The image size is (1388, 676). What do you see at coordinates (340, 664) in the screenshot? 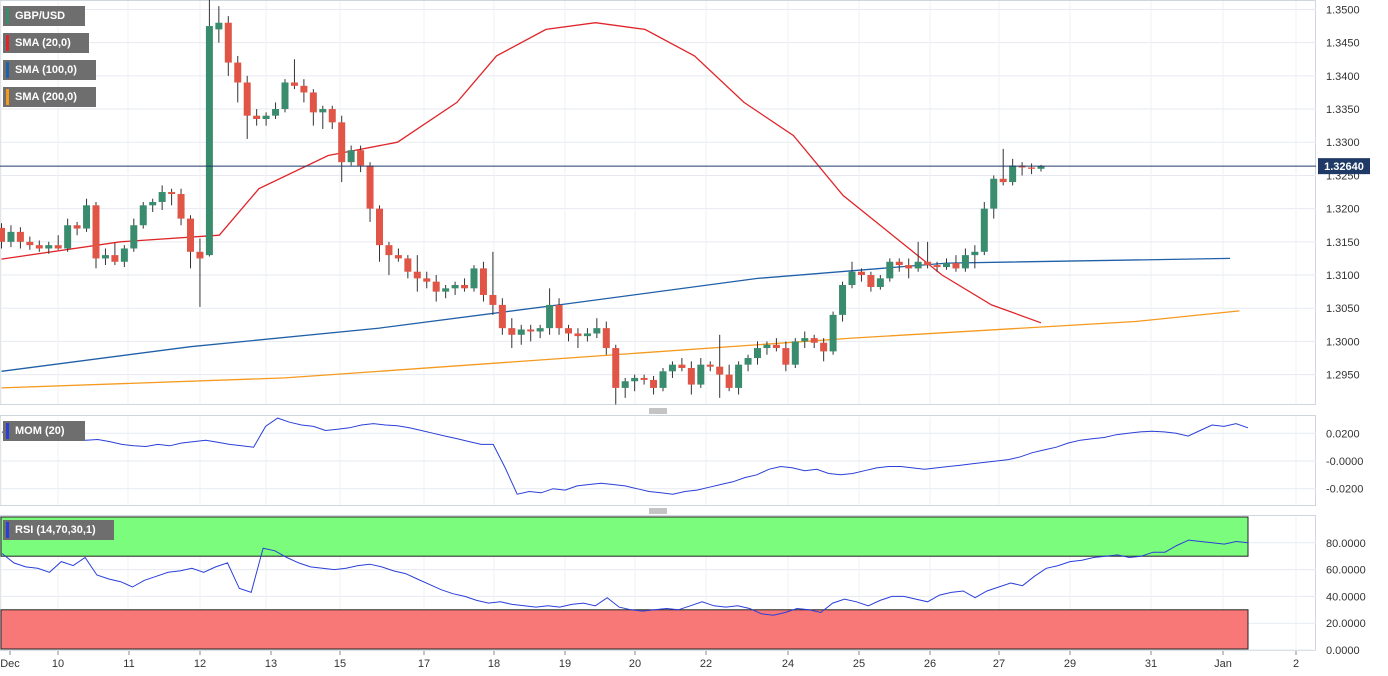
I see `x-tick-label: 15` at bounding box center [340, 664].